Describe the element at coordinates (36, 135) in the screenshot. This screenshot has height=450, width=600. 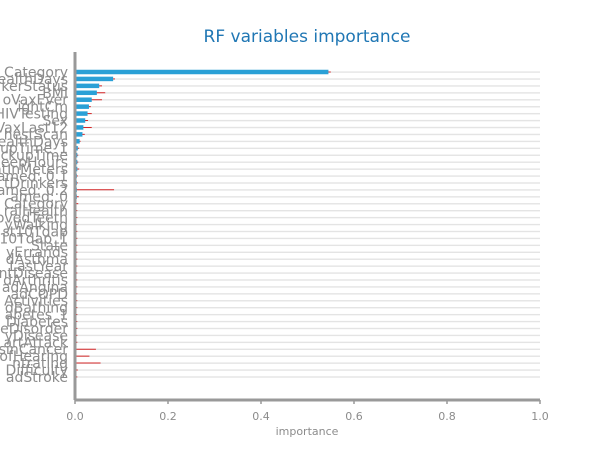
I see `y-tick-label: hestScan` at that location.